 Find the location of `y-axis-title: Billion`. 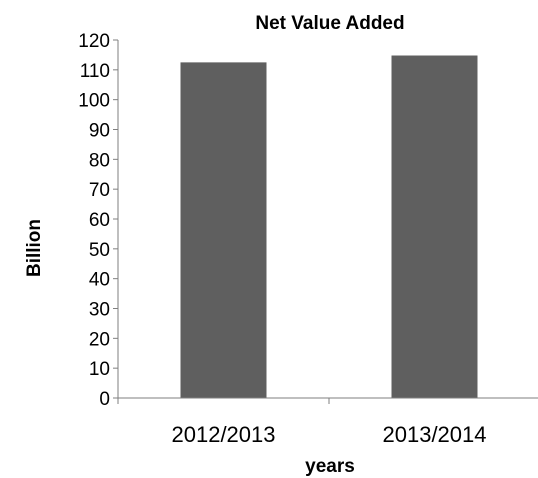

y-axis-title: Billion is located at coordinates (34, 248).